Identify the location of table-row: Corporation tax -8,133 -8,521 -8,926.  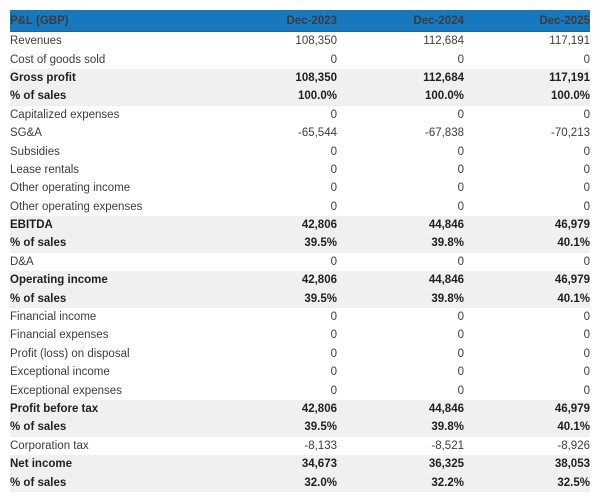
(300, 446).